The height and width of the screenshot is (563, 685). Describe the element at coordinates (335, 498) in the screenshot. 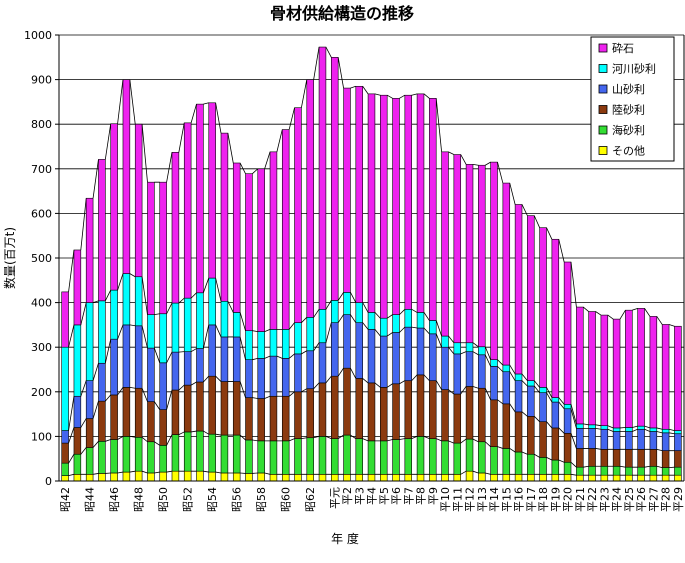

I see `x-tick-label: 平元` at that location.